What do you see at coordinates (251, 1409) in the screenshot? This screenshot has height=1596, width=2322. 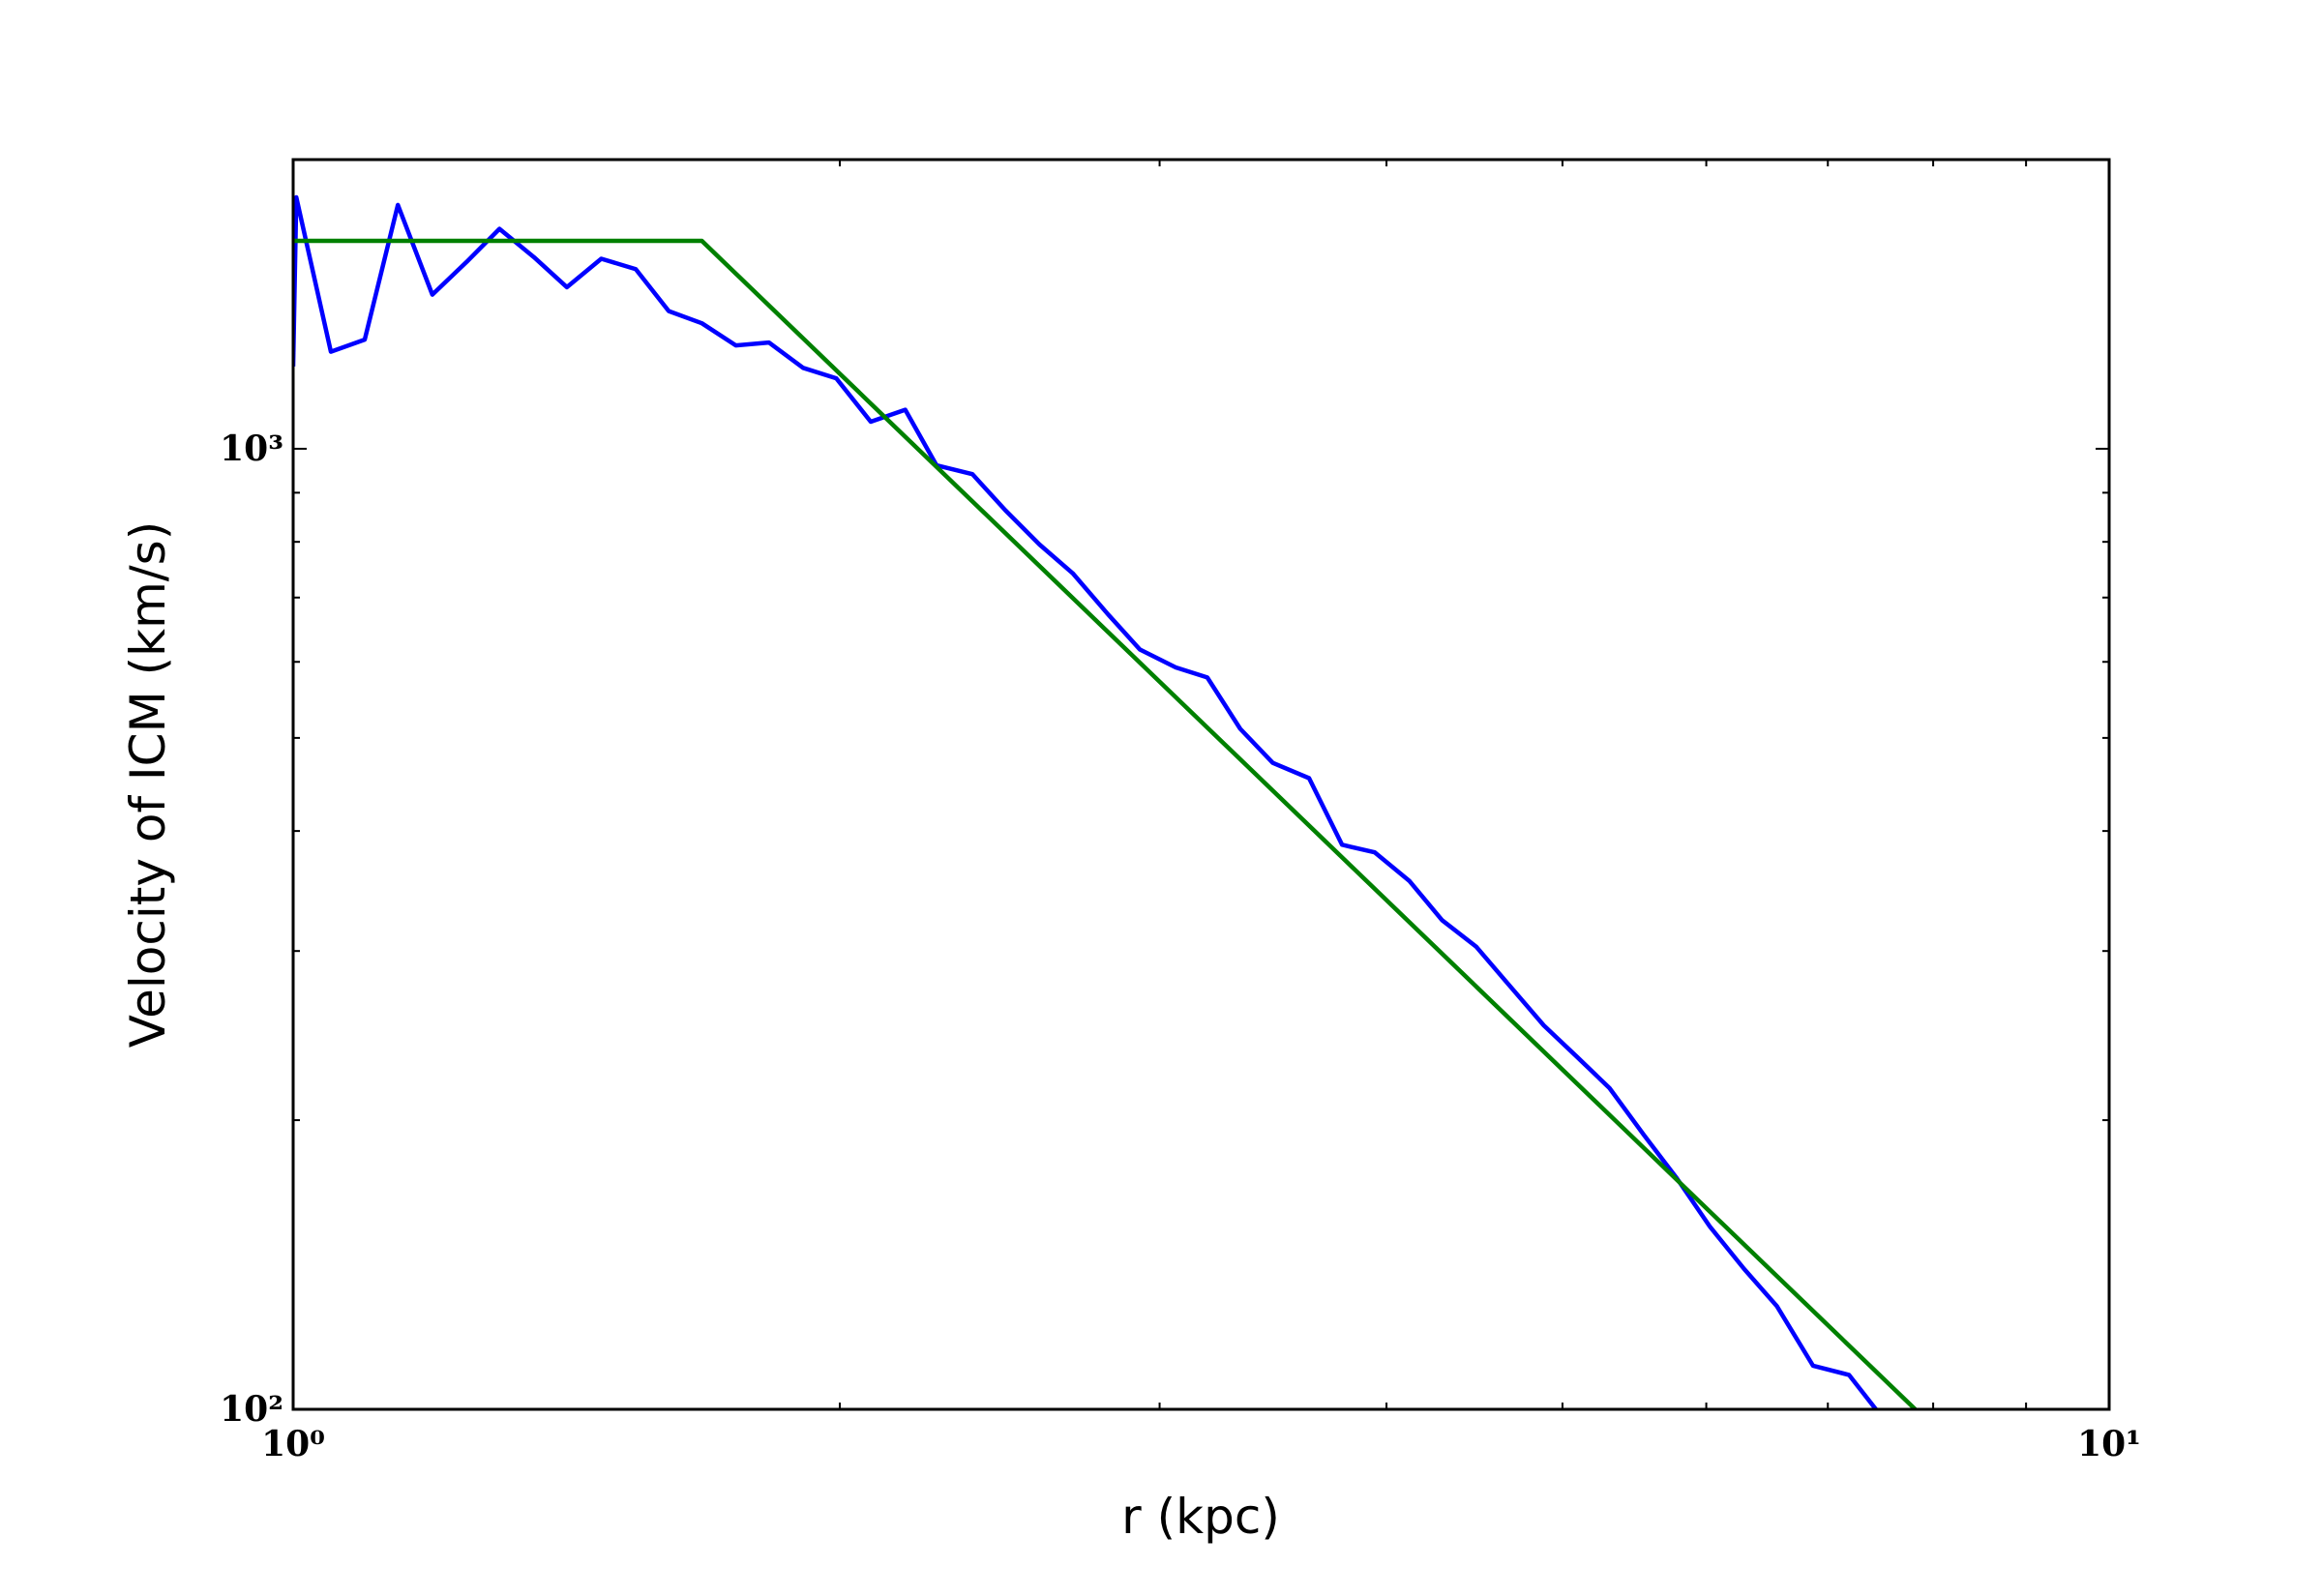 I see `y-tick-label: 10²` at bounding box center [251, 1409].